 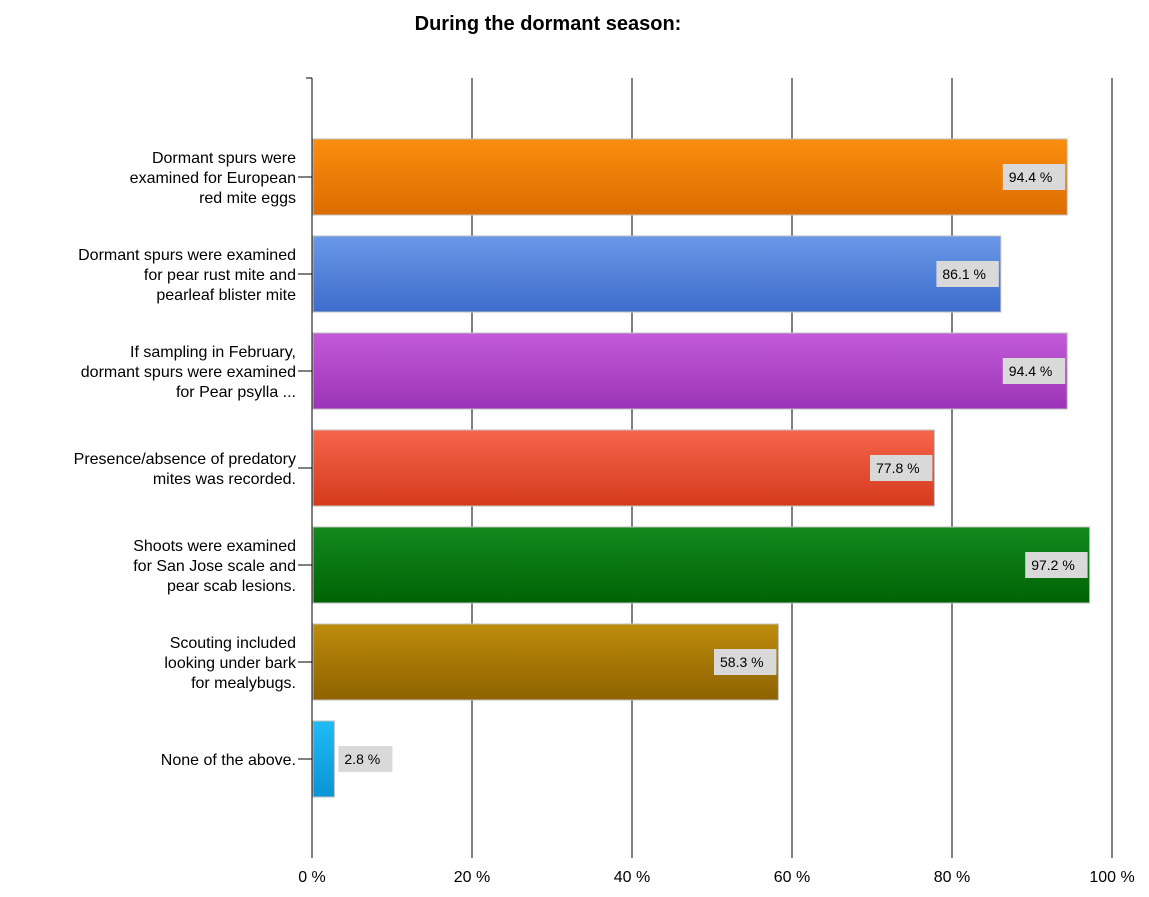 I want to click on category-label: None of the above., so click(x=228, y=760).